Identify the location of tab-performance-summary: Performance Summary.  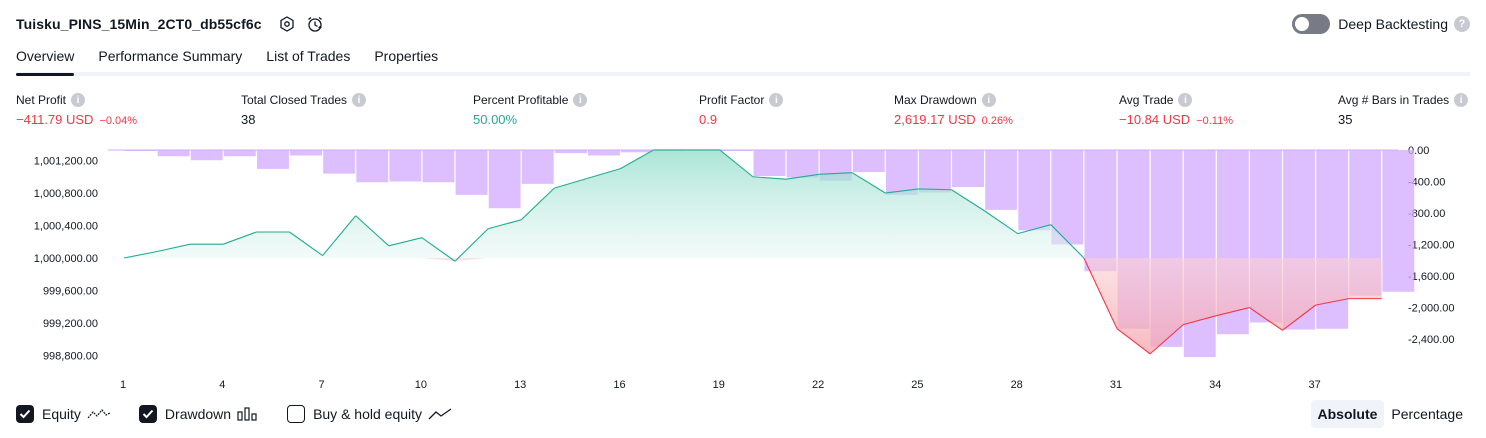
(170, 56).